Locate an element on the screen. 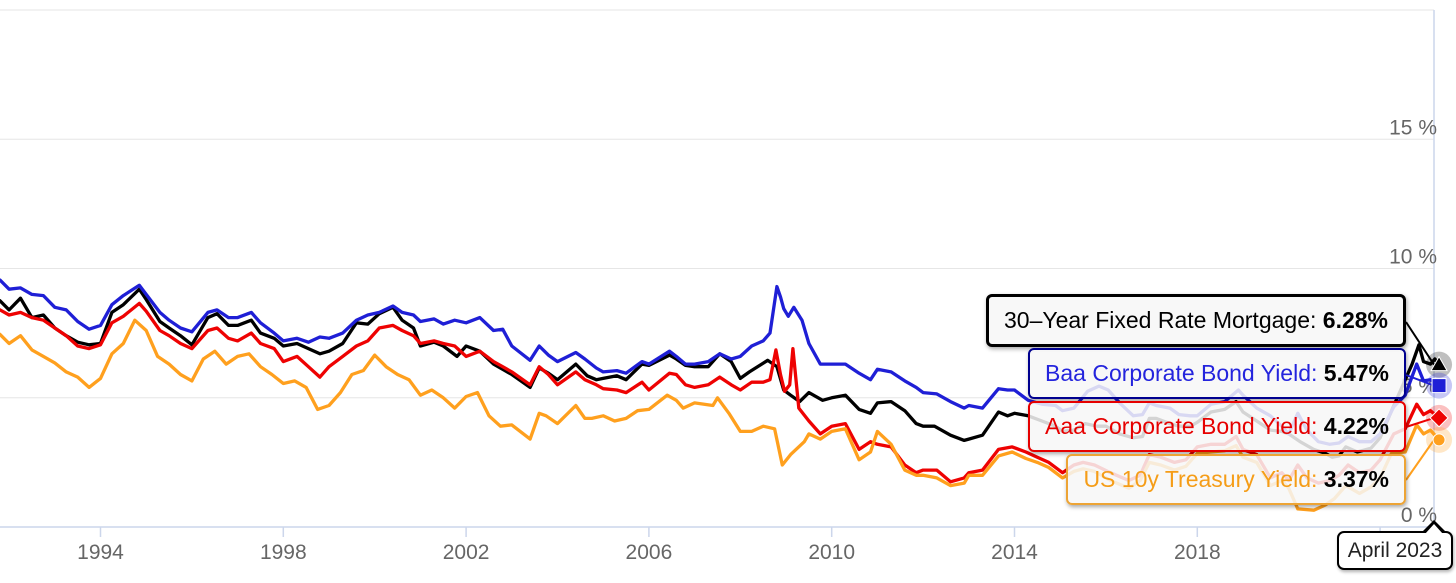  x-axis-label-2018: 2018 is located at coordinates (1197, 552).